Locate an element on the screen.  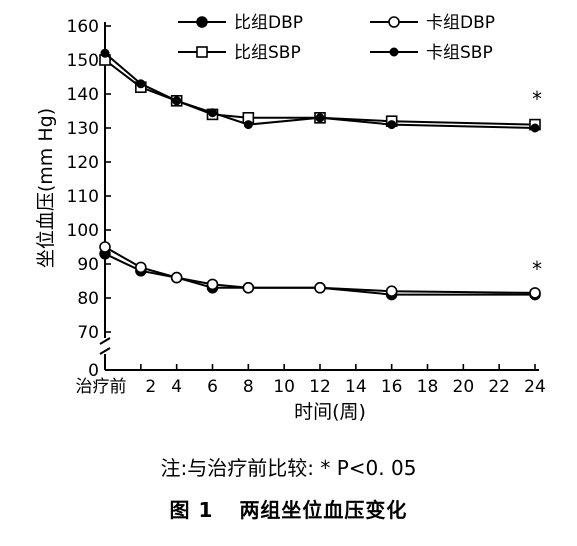
x-axis-title: 时间(周) is located at coordinates (330, 412).